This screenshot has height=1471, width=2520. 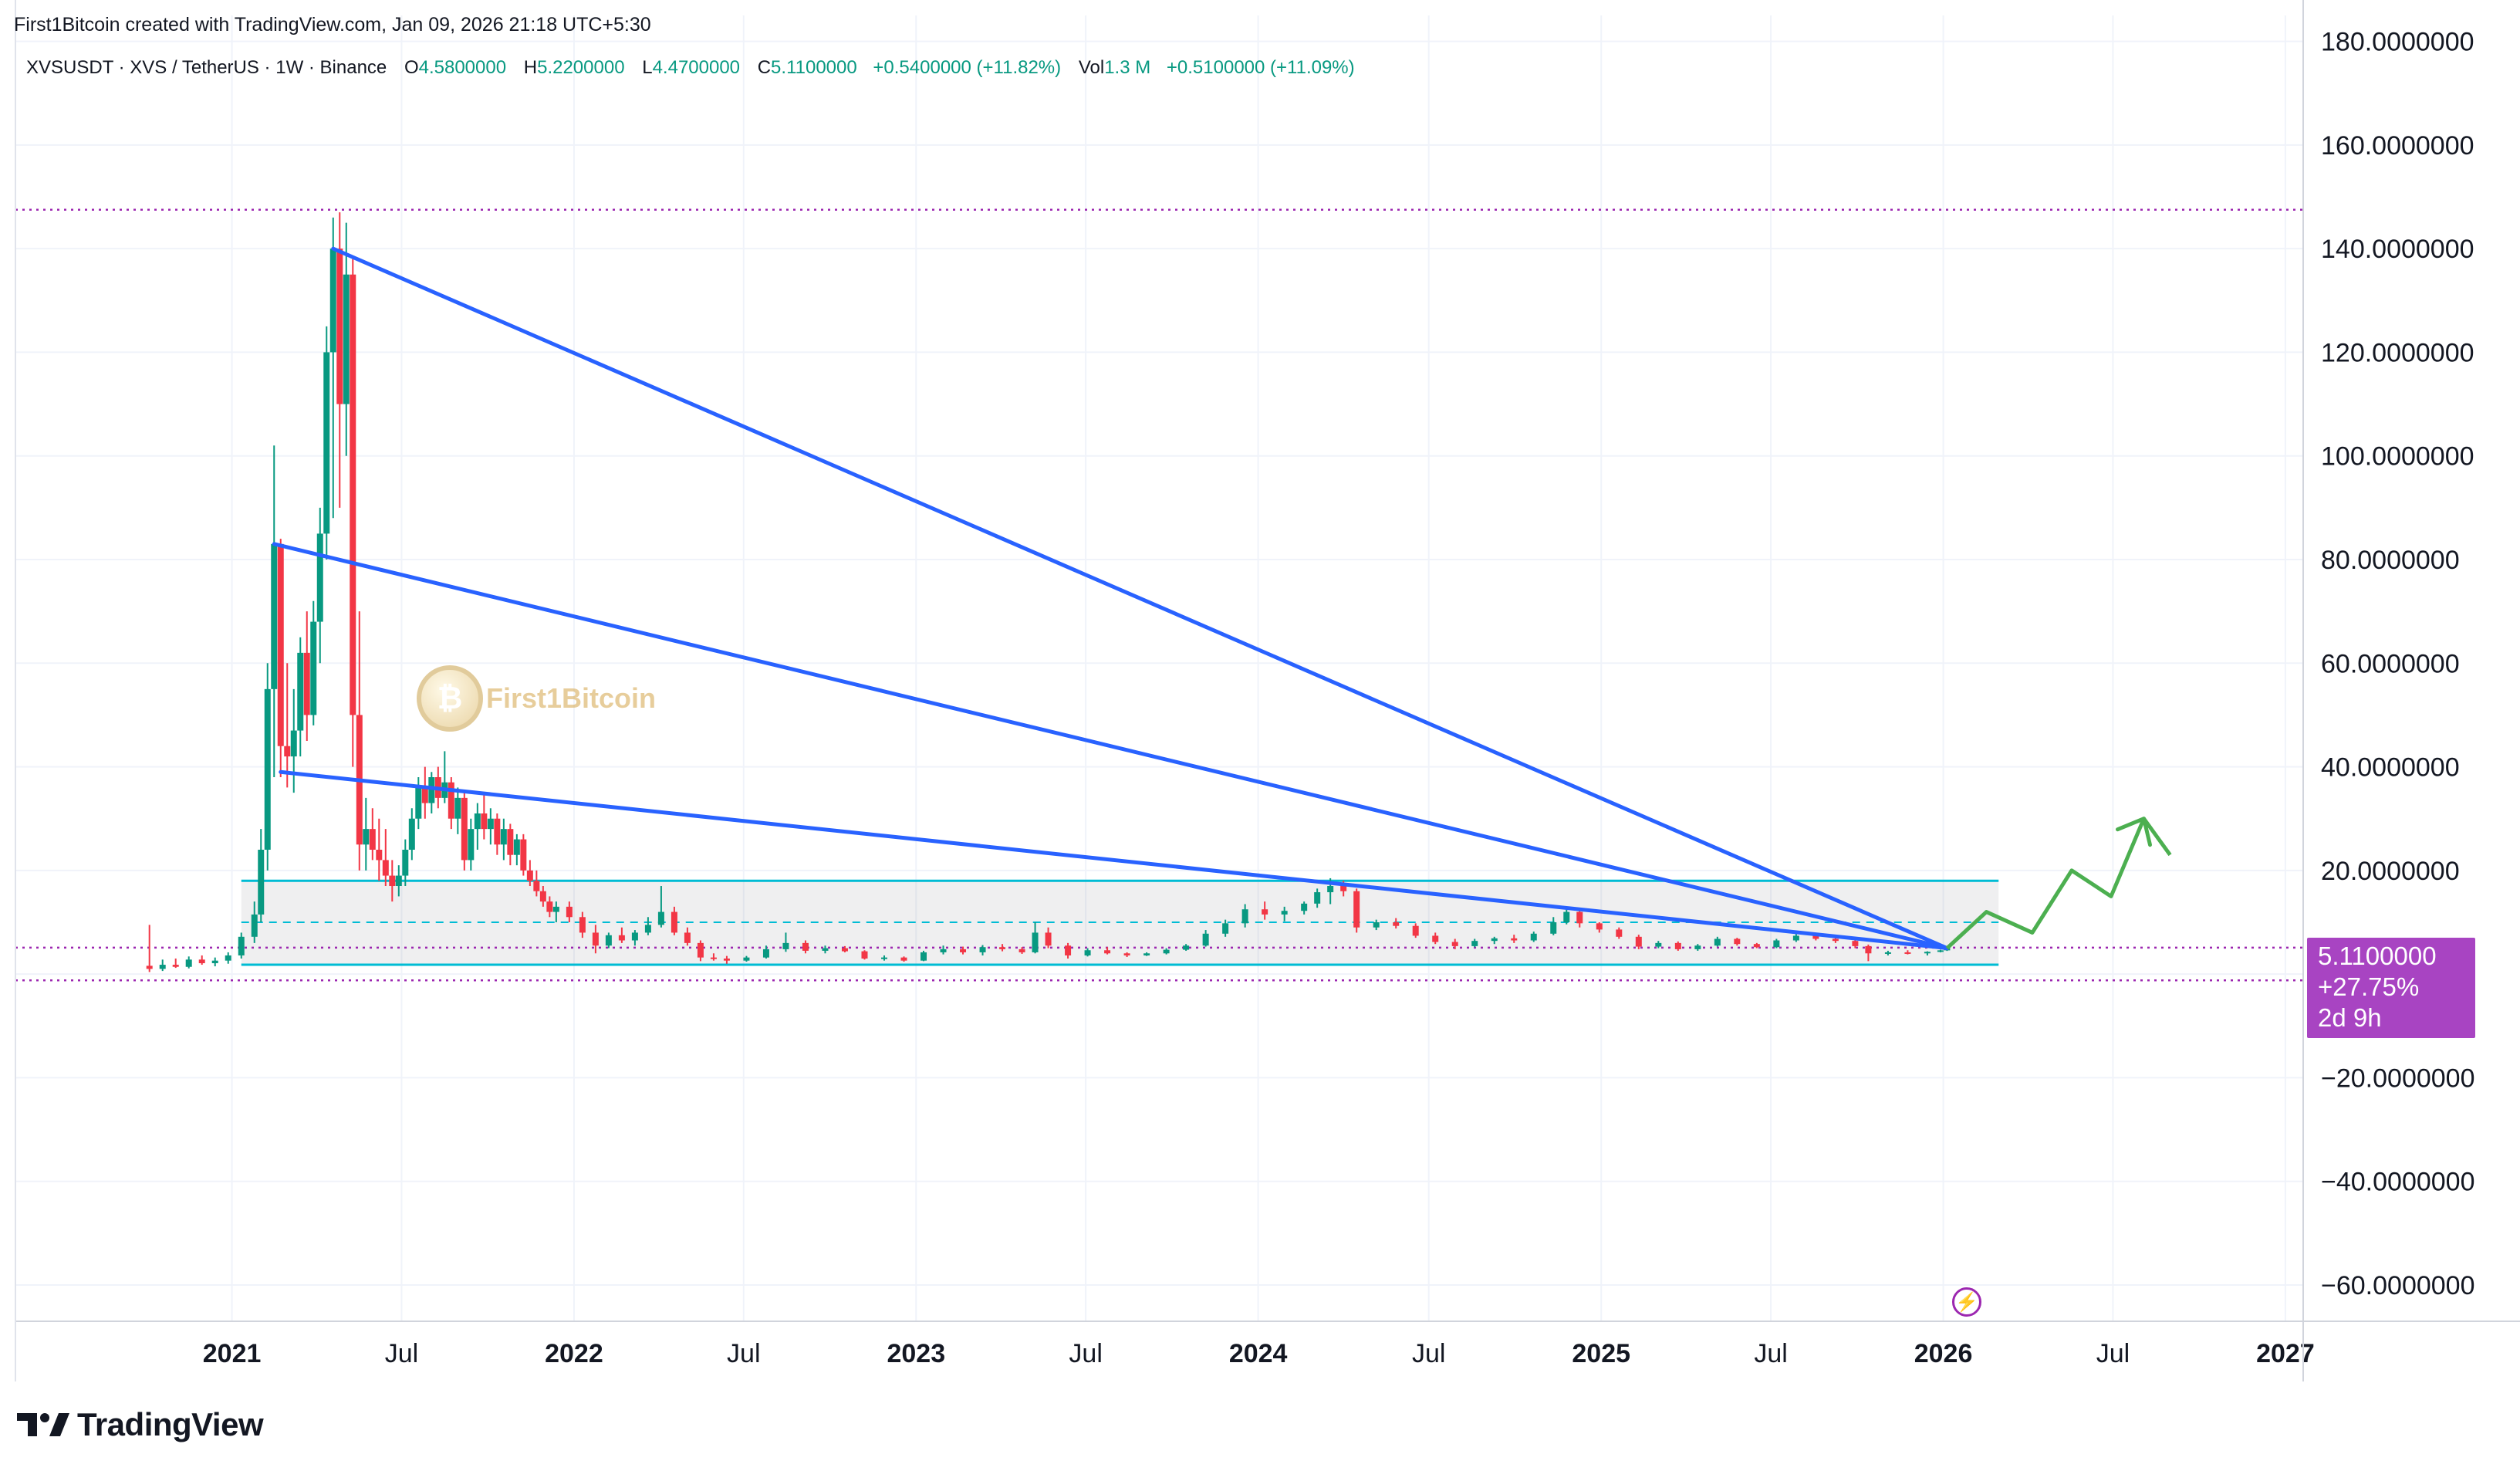 I want to click on watermark-text: First1Bitcoin, so click(x=572, y=698).